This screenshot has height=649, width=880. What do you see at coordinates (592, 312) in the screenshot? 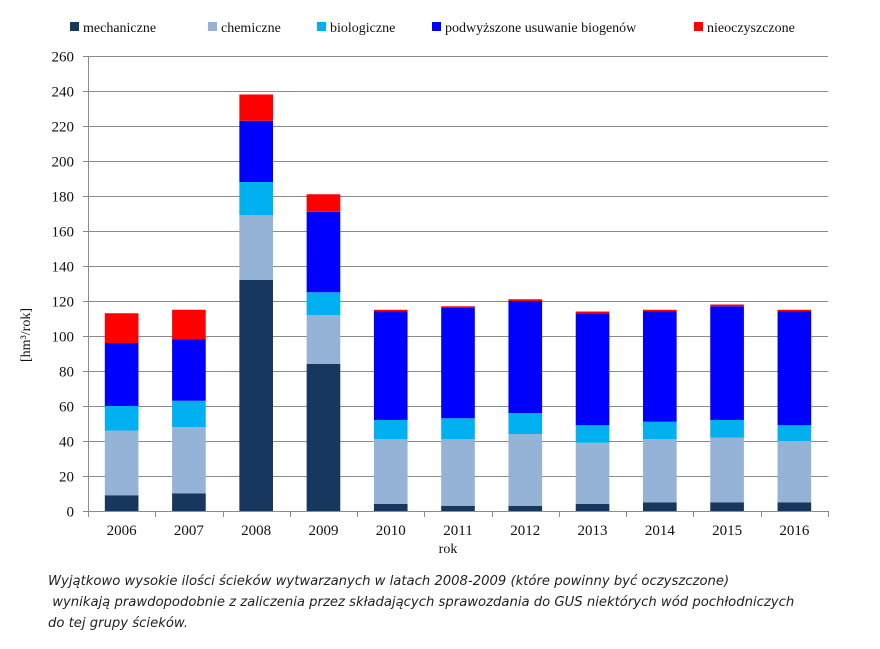
I see `bar-segment-nieoczyszczone-2013` at bounding box center [592, 312].